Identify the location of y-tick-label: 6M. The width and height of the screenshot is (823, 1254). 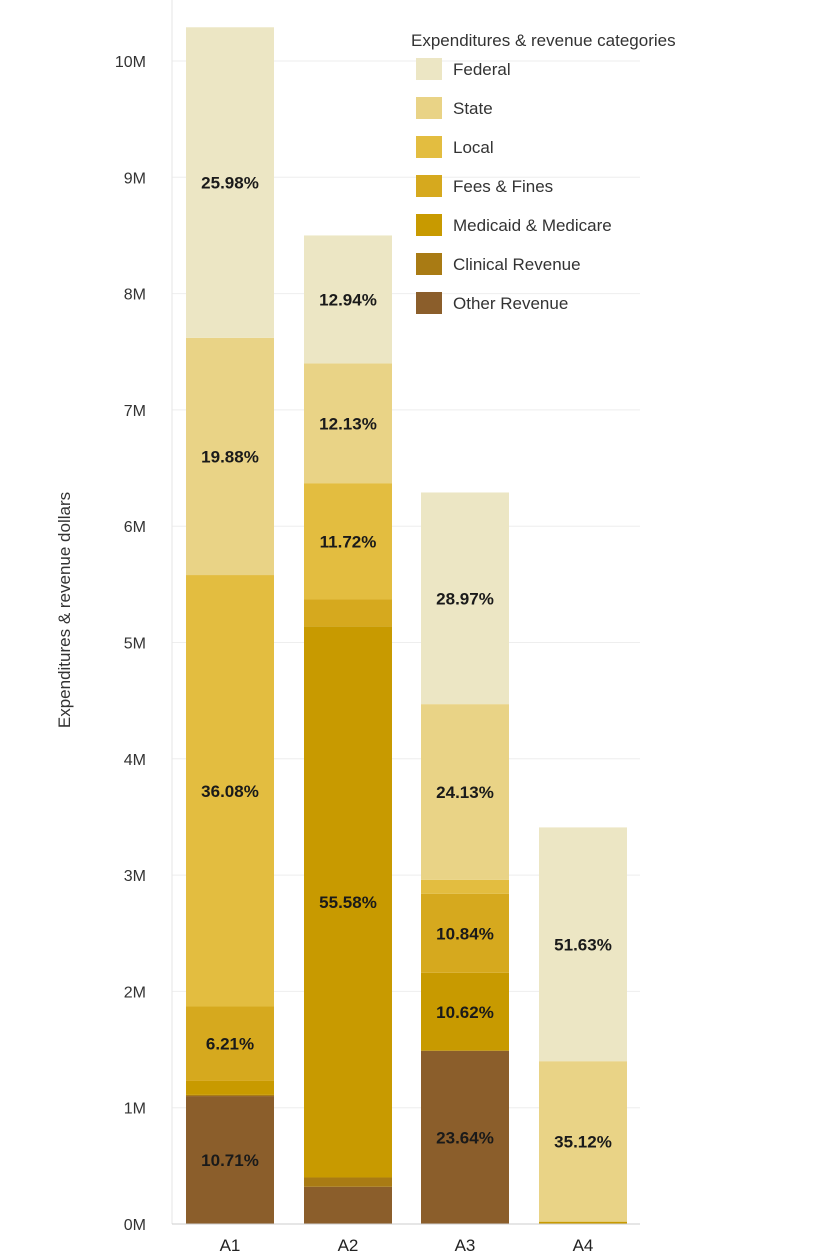
(135, 527).